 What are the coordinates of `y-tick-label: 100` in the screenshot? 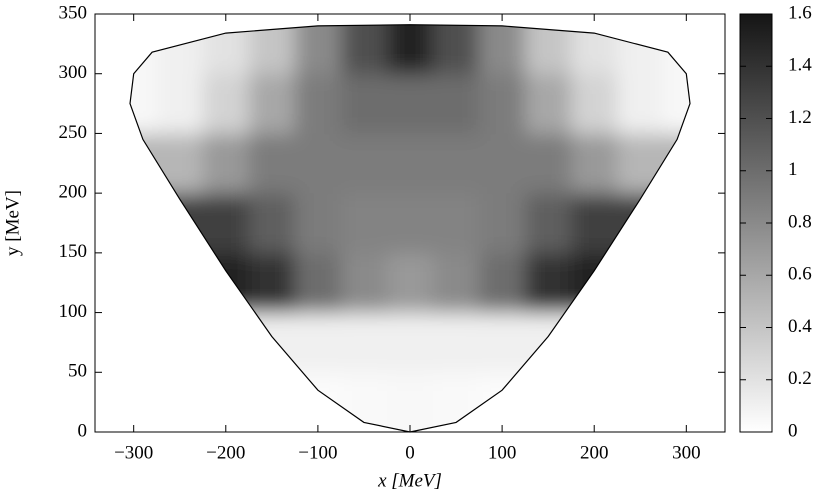 It's located at (73, 311).